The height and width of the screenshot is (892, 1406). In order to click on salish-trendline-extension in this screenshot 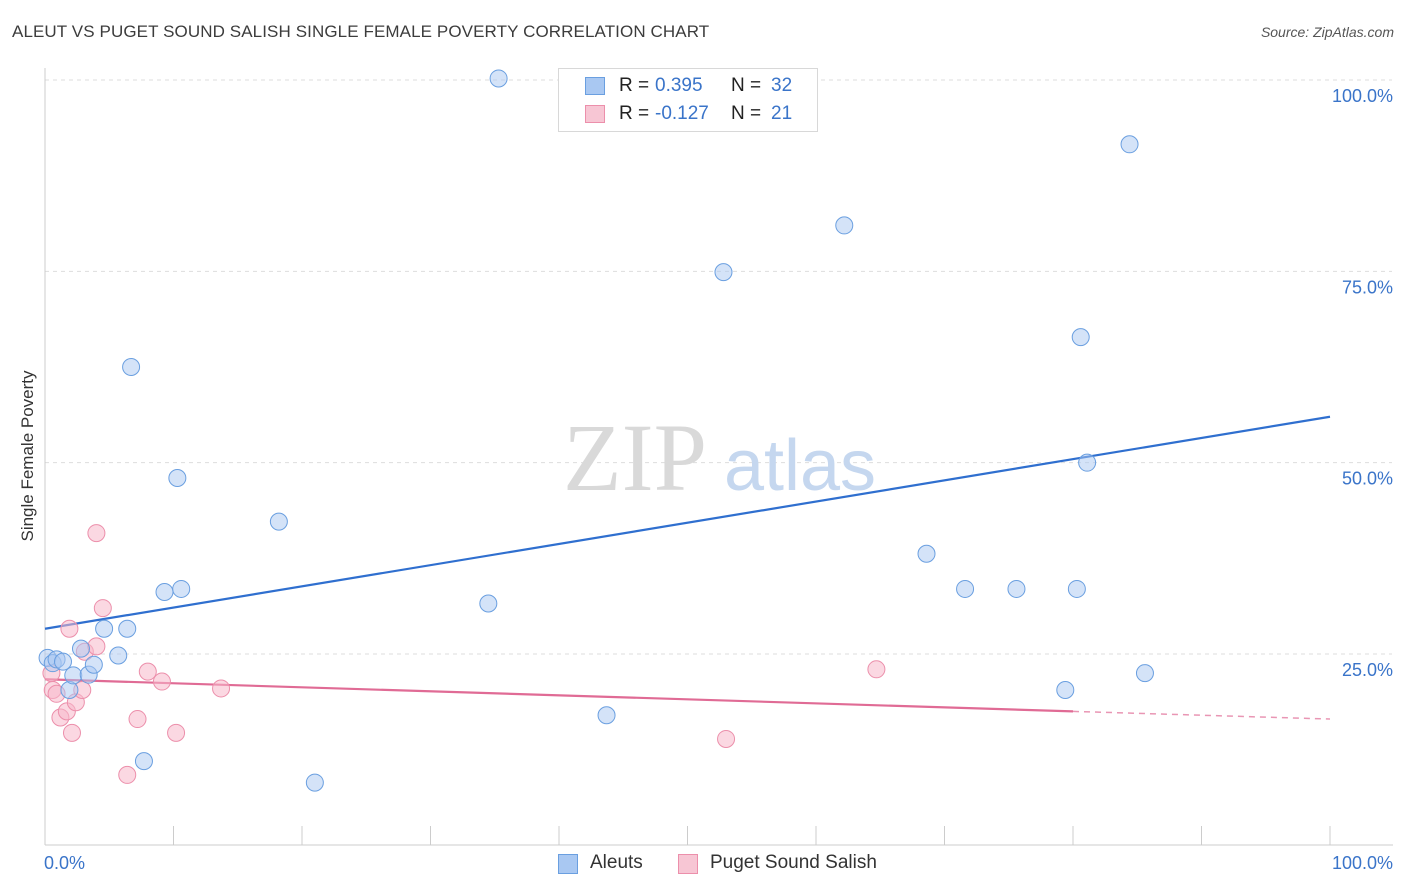, I will do `click(1201, 715)`.